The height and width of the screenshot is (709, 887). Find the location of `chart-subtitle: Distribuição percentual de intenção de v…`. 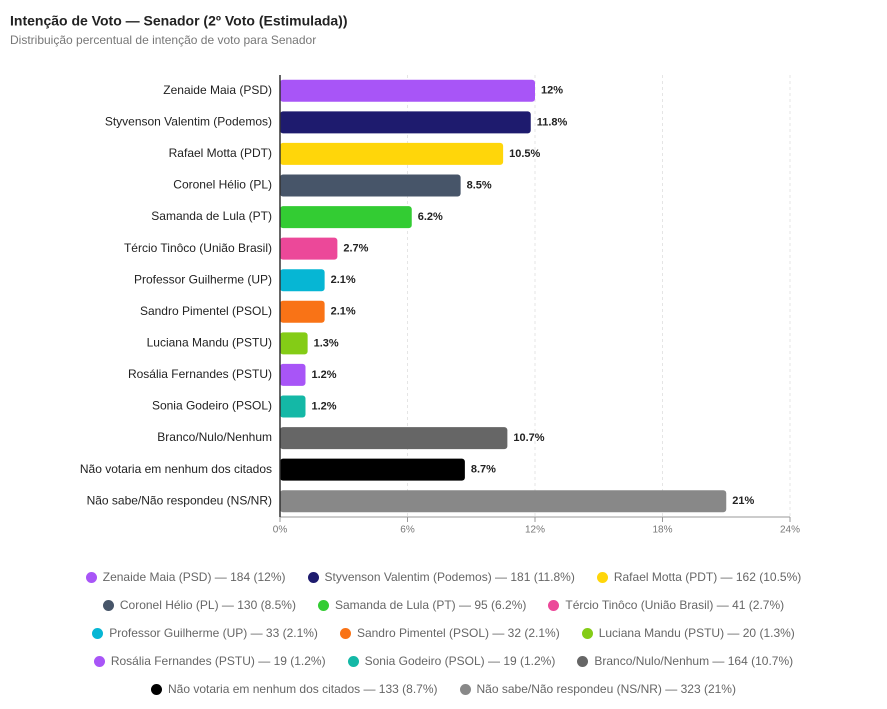

chart-subtitle: Distribuição percentual de intenção de v… is located at coordinates (163, 40).